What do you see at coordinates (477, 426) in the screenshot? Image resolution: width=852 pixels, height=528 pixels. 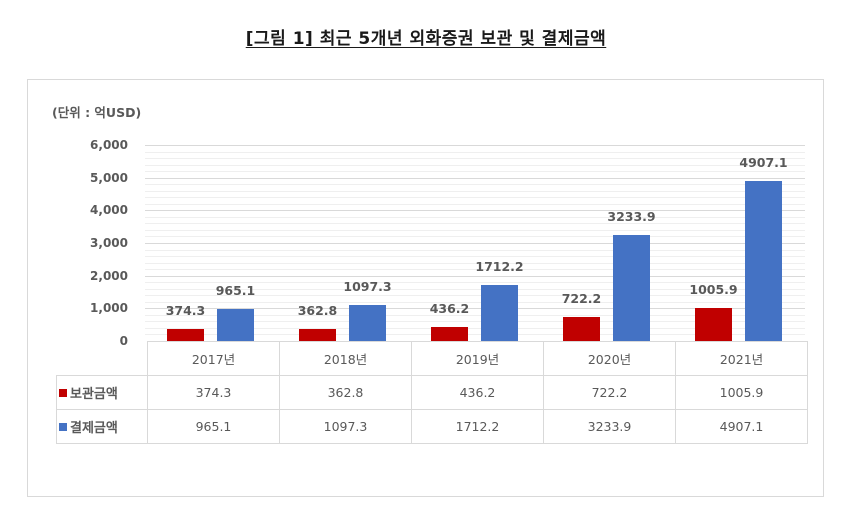 I see `table-cell: 1712.2` at bounding box center [477, 426].